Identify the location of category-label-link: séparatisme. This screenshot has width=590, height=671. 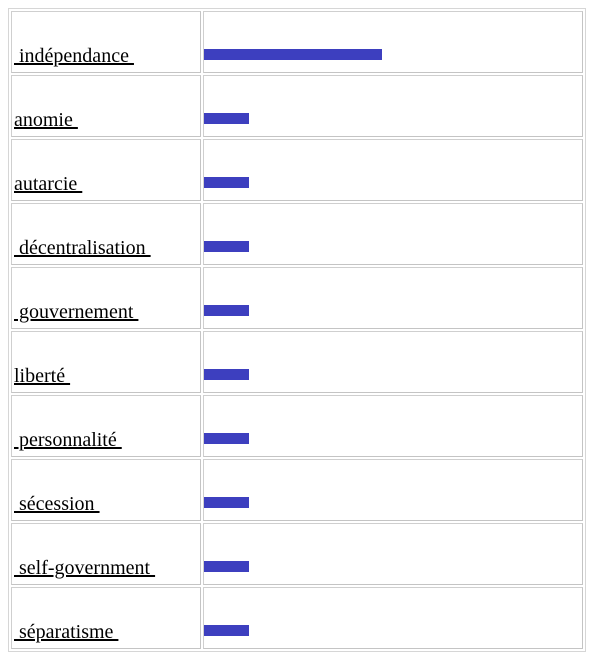
(66, 632).